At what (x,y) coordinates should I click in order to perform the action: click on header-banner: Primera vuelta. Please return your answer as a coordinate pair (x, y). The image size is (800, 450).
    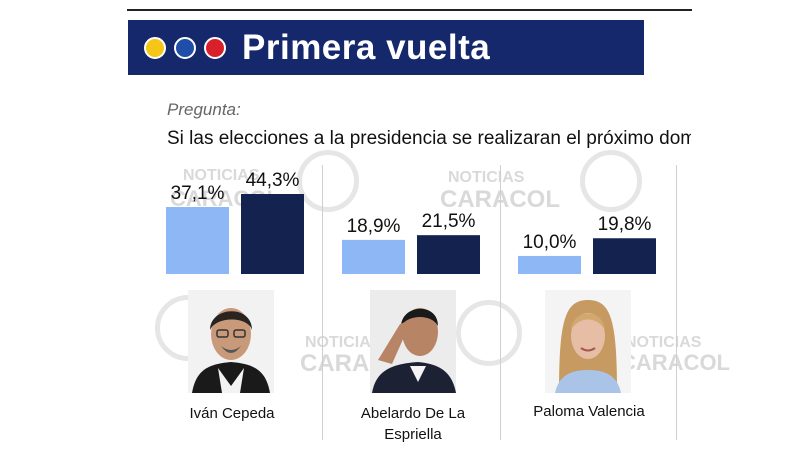
    Looking at the image, I should click on (386, 47).